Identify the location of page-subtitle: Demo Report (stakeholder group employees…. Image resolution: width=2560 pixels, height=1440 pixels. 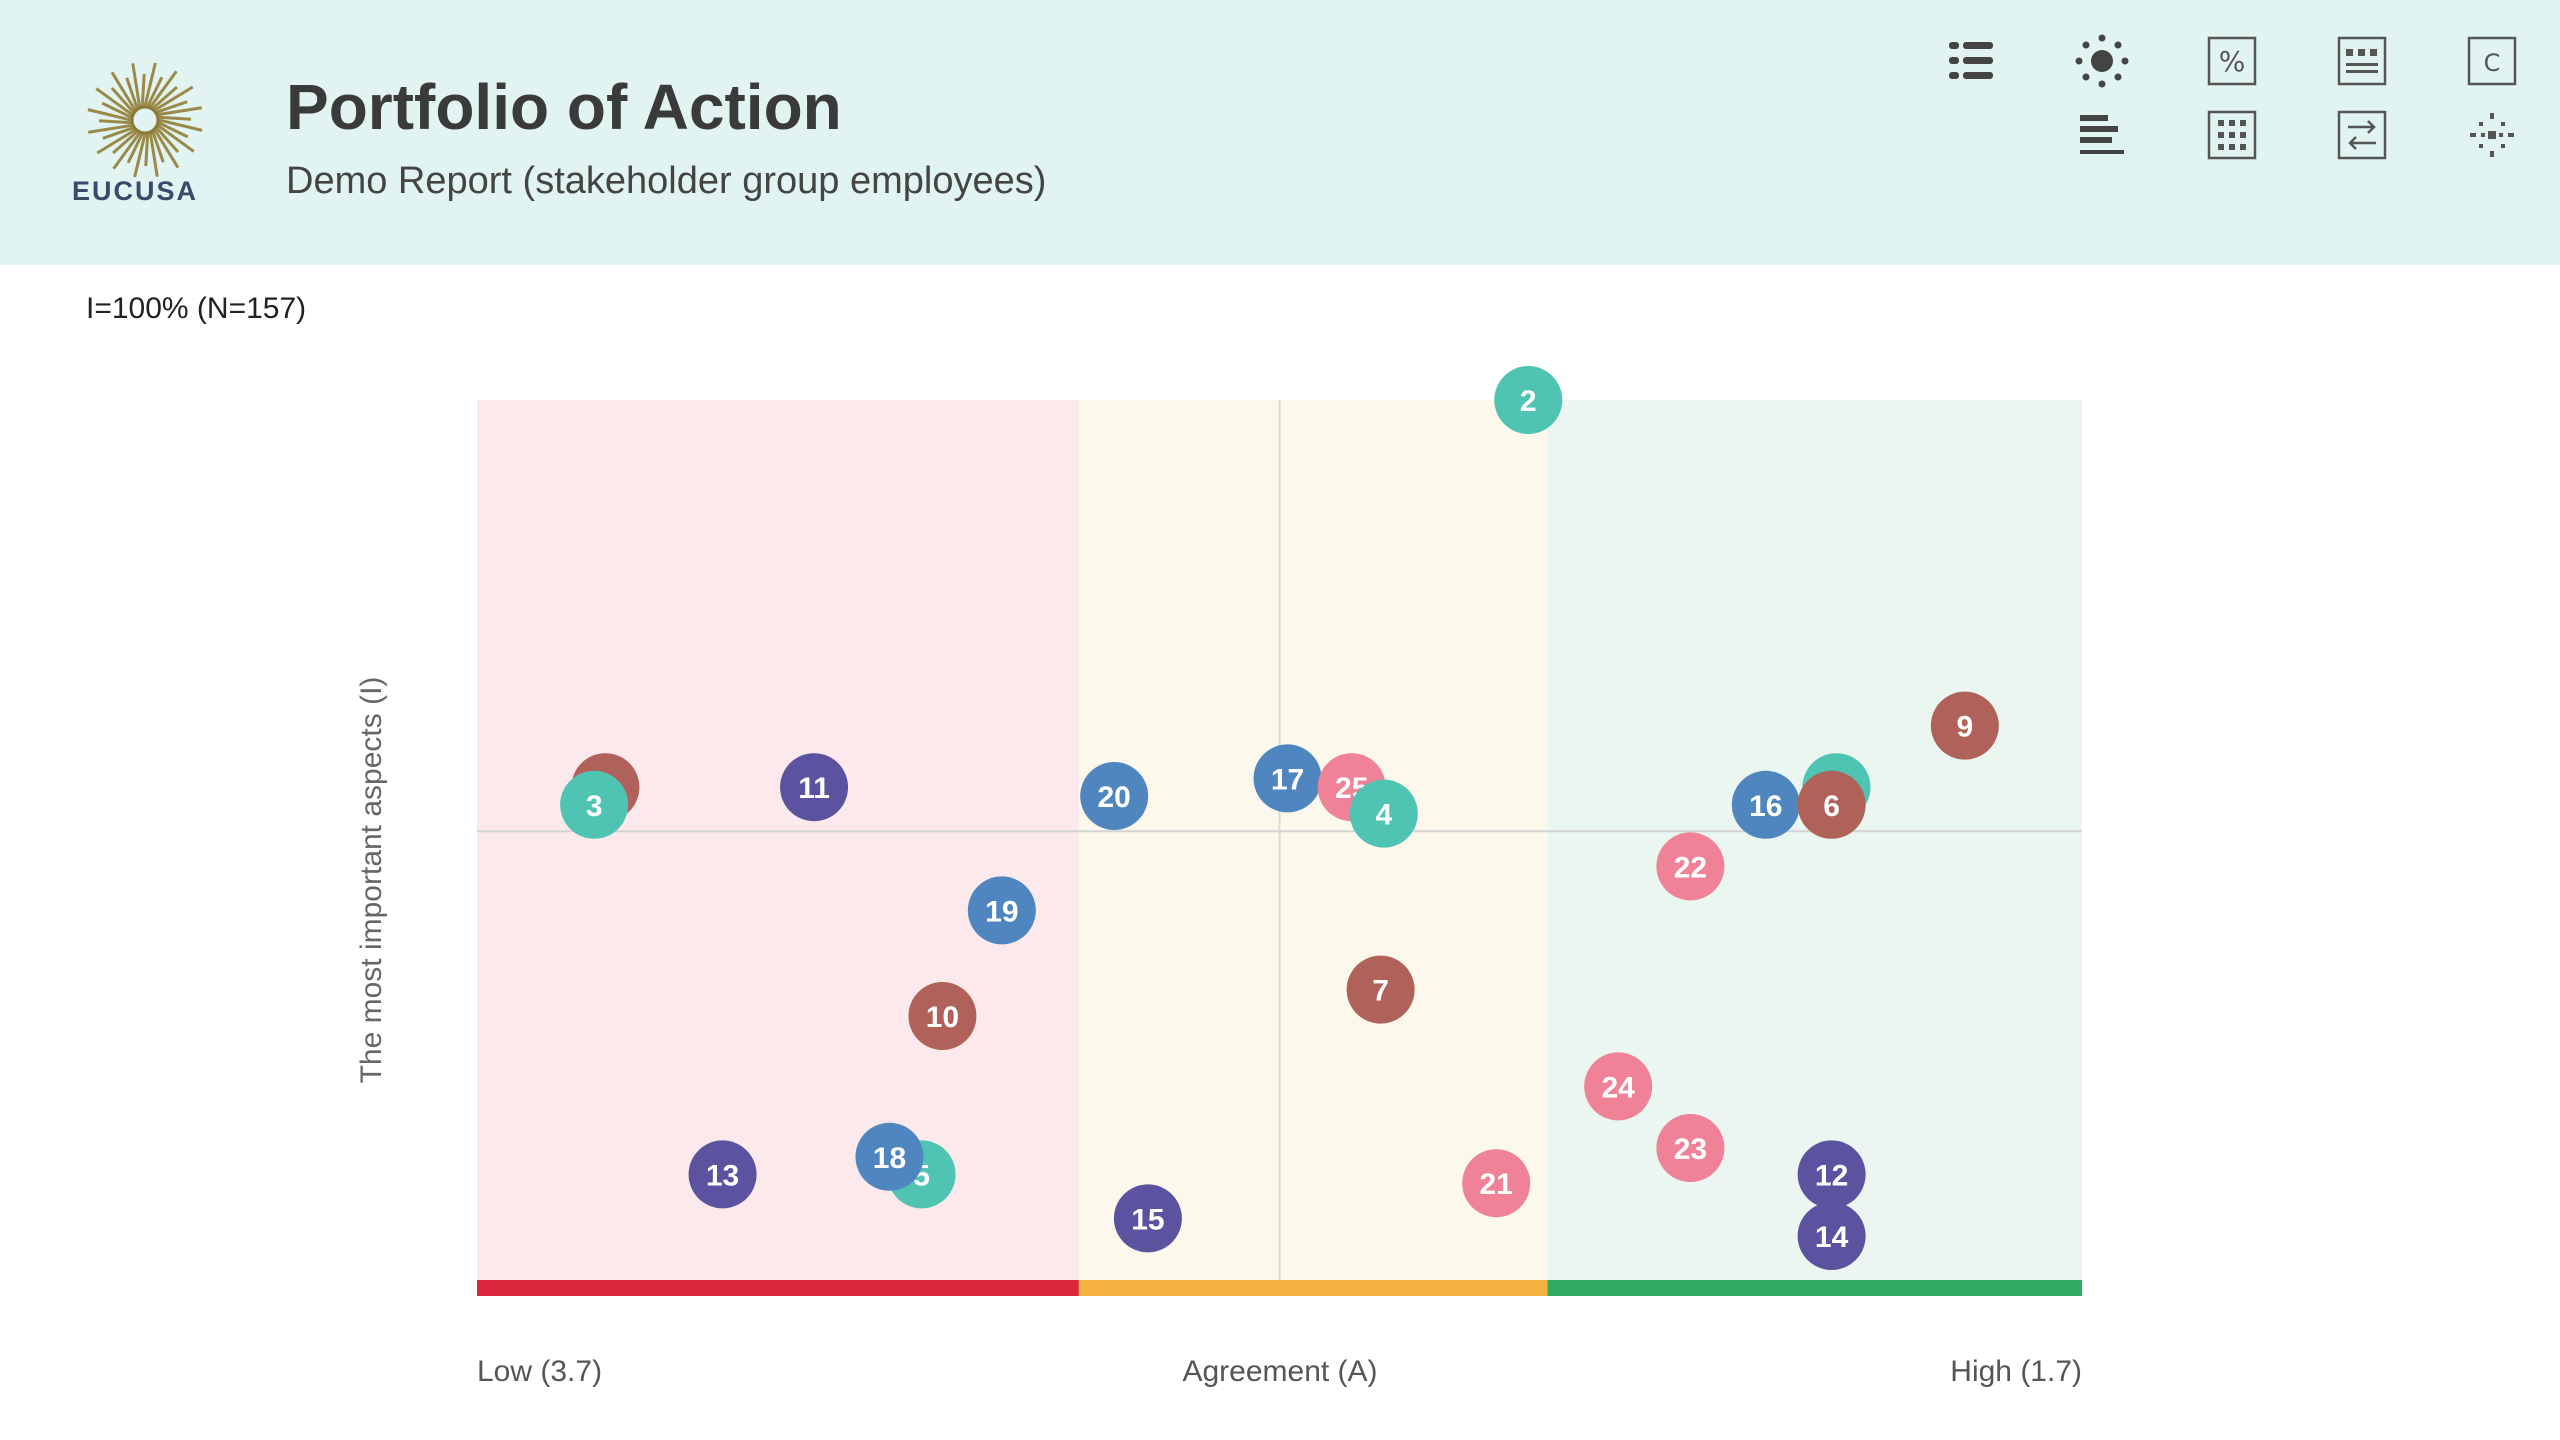
(666, 181).